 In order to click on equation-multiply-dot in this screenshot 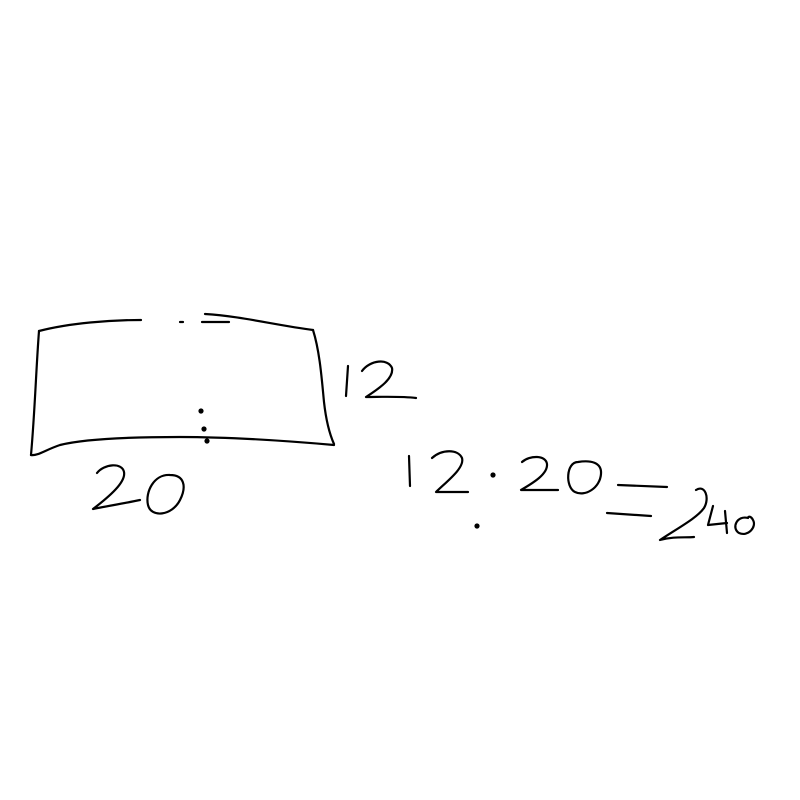, I will do `click(493, 475)`.